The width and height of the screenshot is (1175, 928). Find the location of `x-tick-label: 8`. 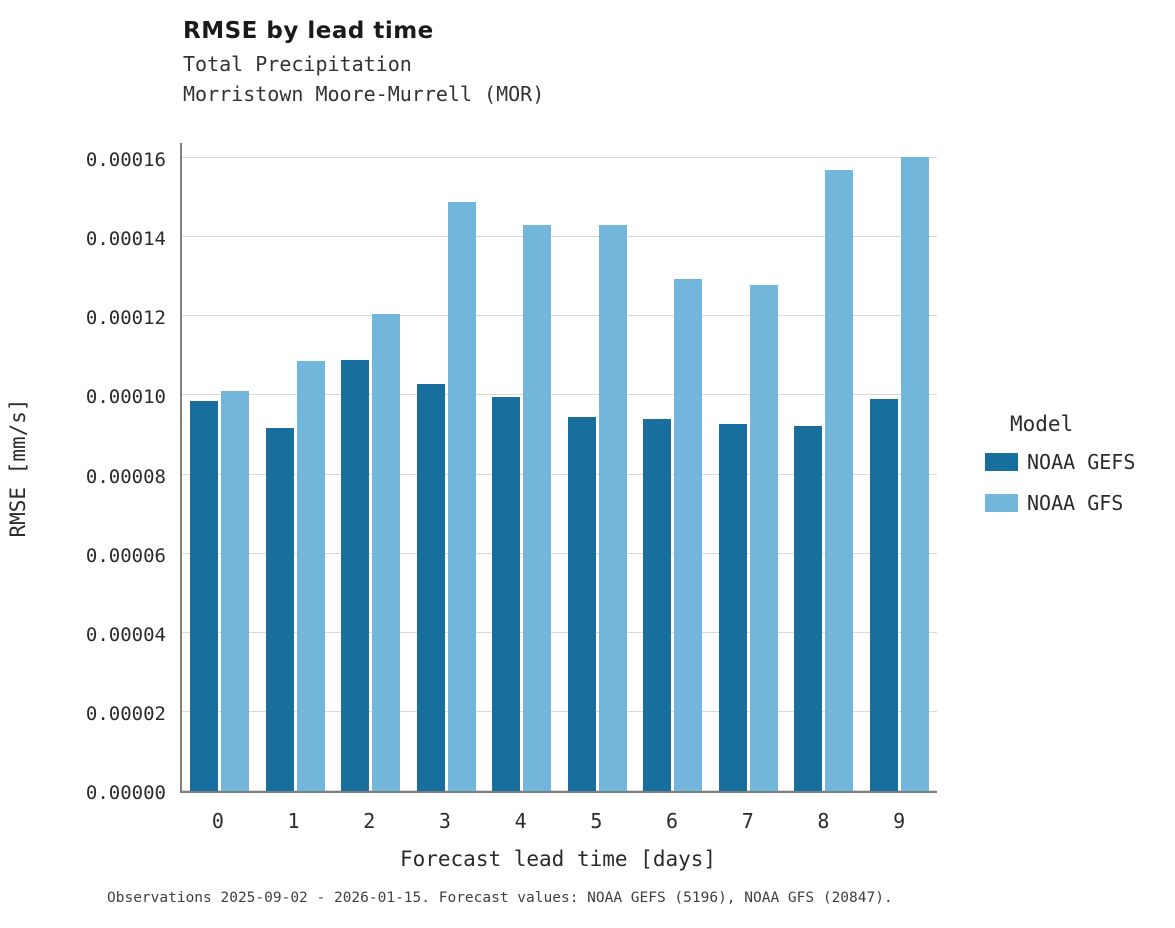

x-tick-label: 8 is located at coordinates (823, 821).